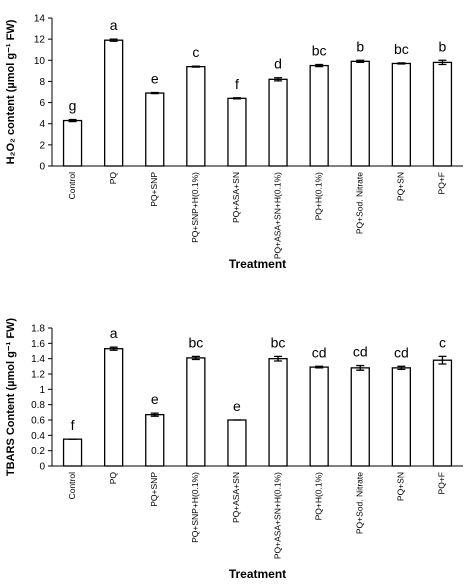 The width and height of the screenshot is (474, 586). Describe the element at coordinates (42, 82) in the screenshot. I see `y-tick-label: 8` at that location.